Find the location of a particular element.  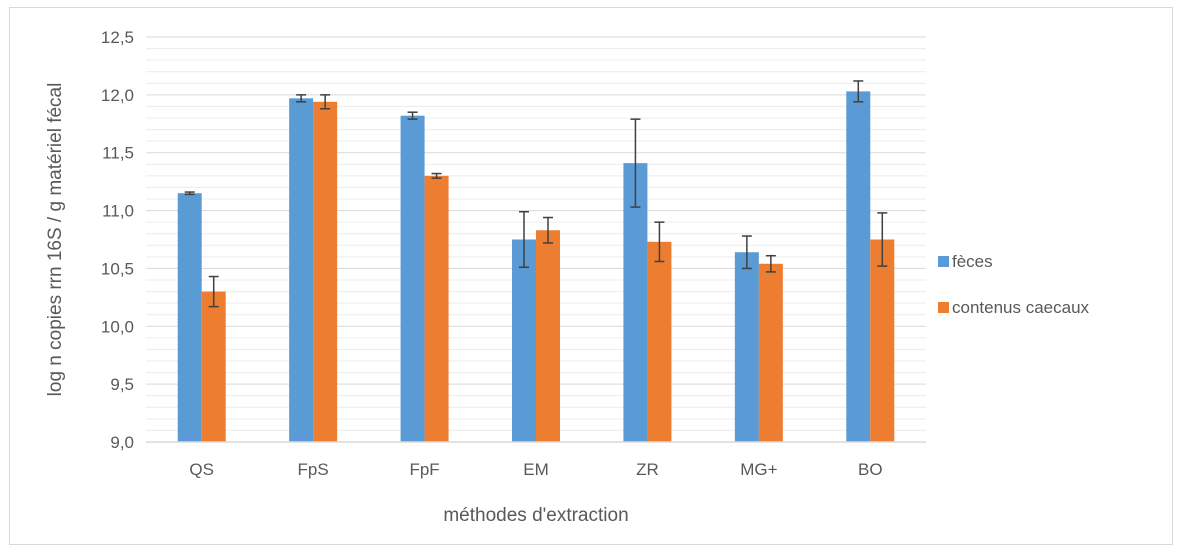

y-axis-title: log n copies rrn 16S / g matériel fécal is located at coordinates (55, 240).